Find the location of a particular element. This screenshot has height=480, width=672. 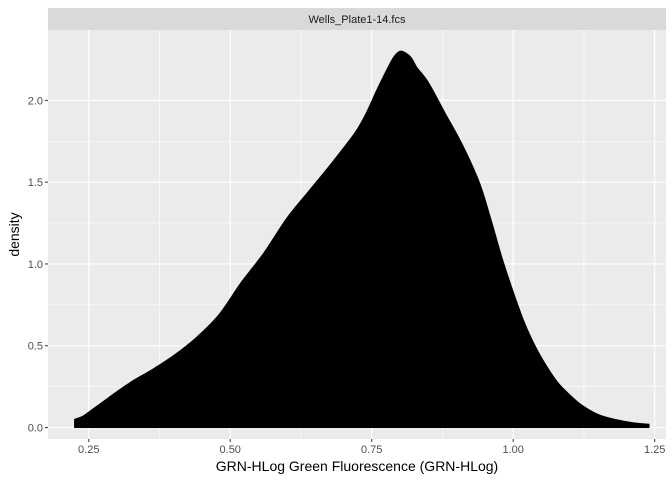

x-tick-label: 1.25 is located at coordinates (654, 450).